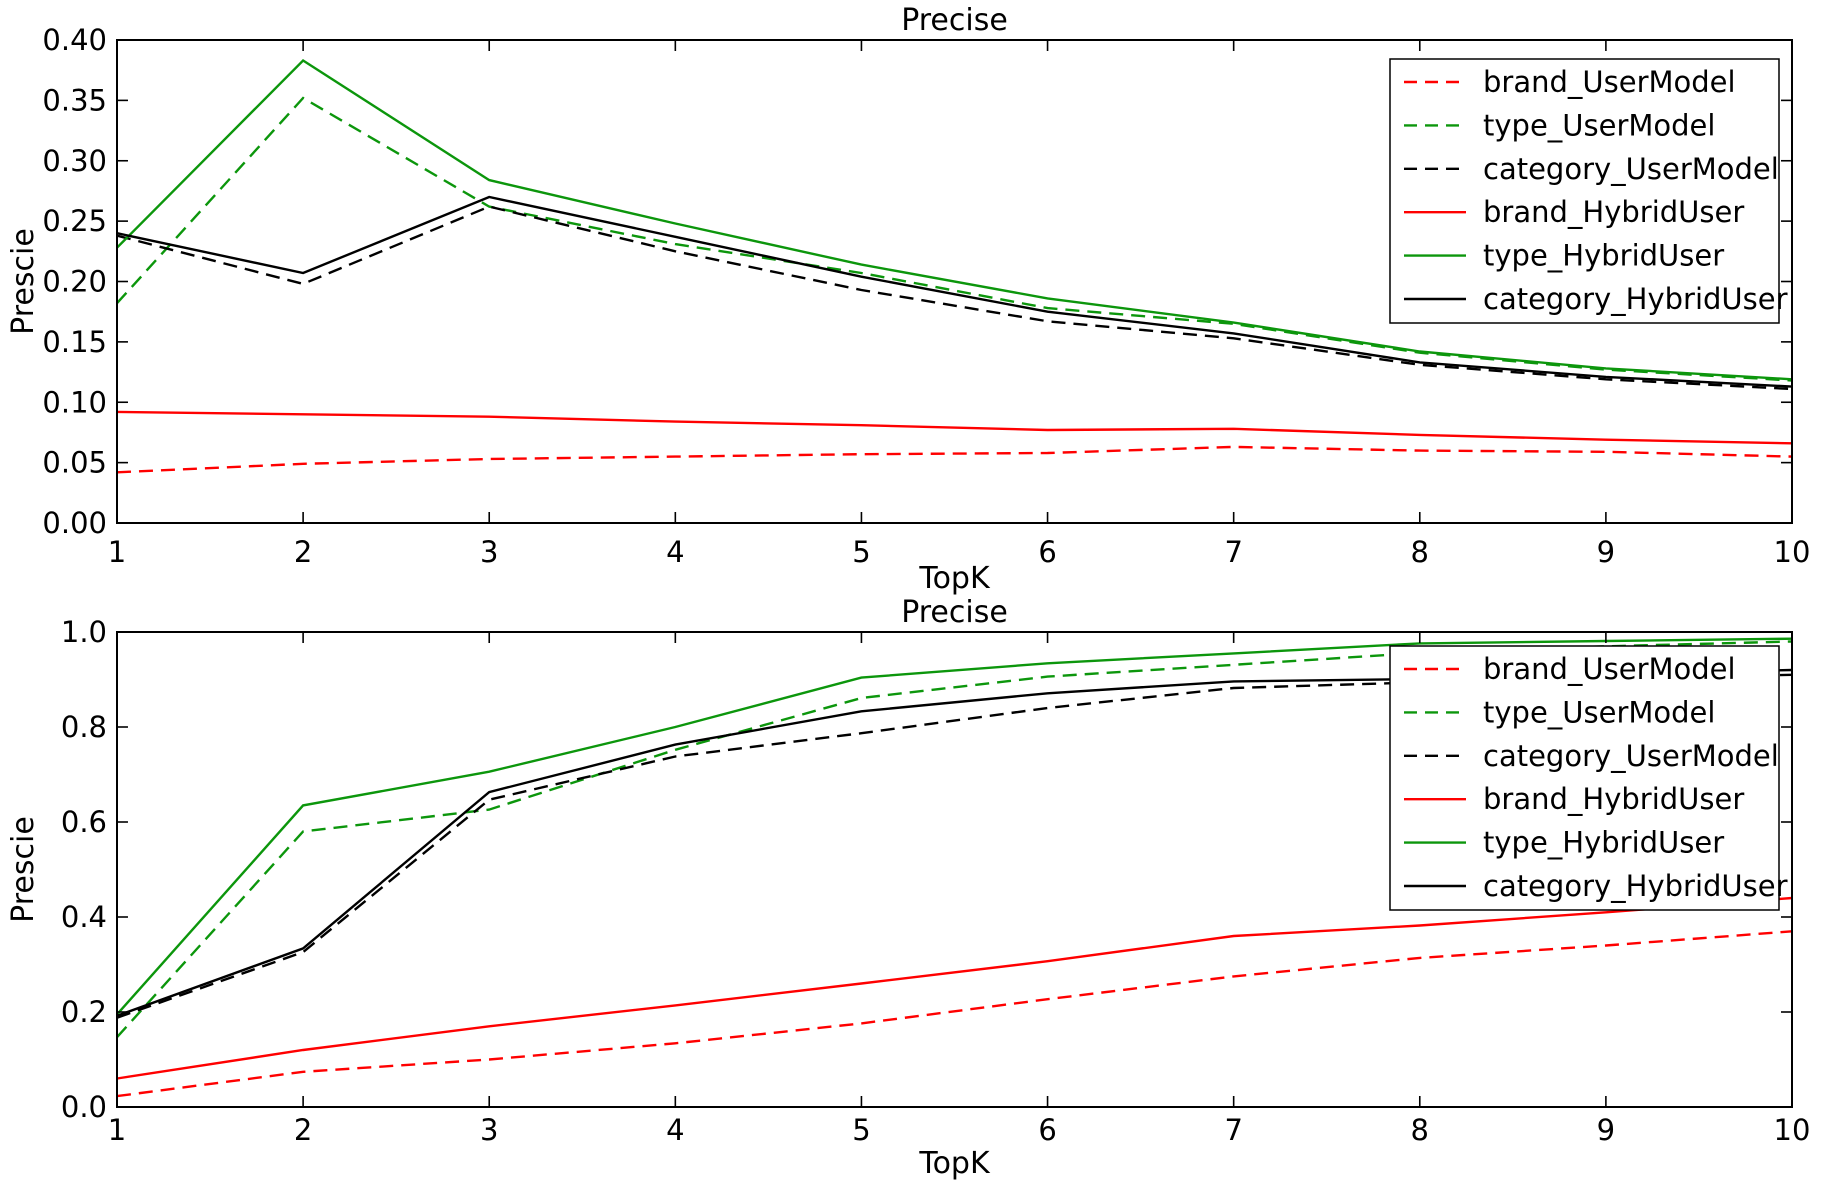 This screenshot has height=1190, width=1830. Describe the element at coordinates (74, 402) in the screenshot. I see `y-tick-label: 0.10` at that location.